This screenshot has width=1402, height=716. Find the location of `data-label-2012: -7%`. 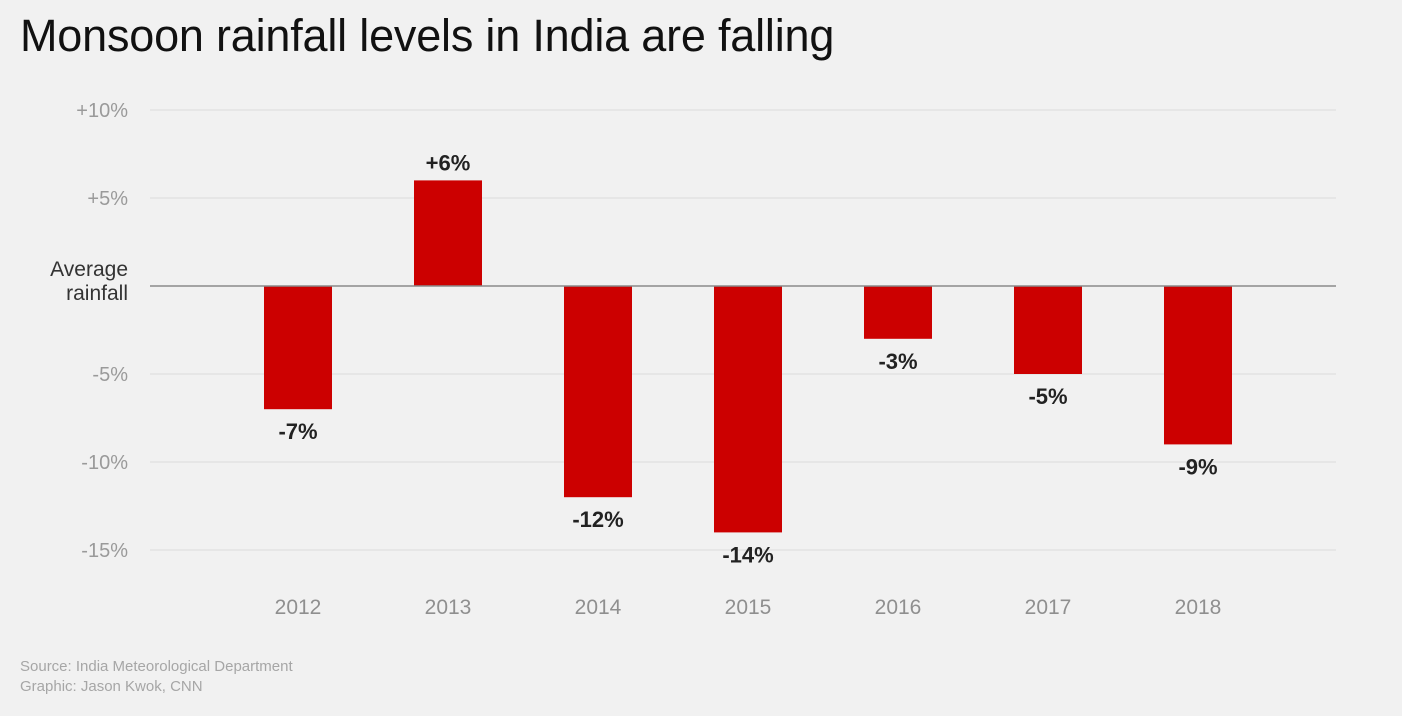

data-label-2012: -7% is located at coordinates (297, 431).